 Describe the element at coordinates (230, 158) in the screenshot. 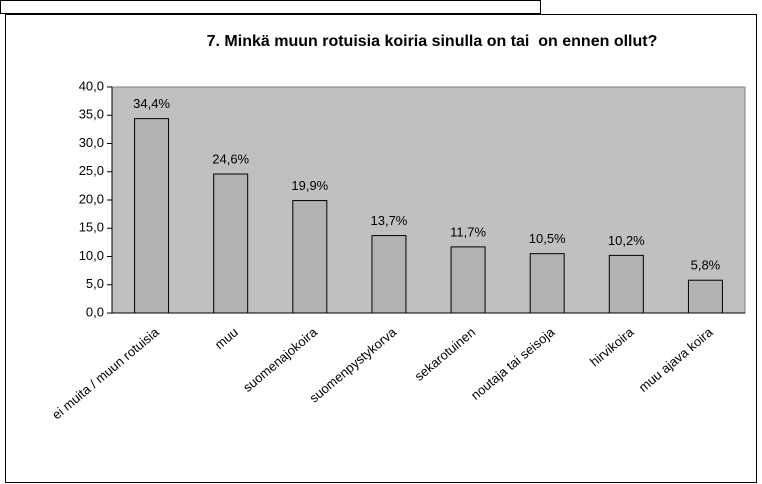

I see `value-label: 24,6%` at that location.